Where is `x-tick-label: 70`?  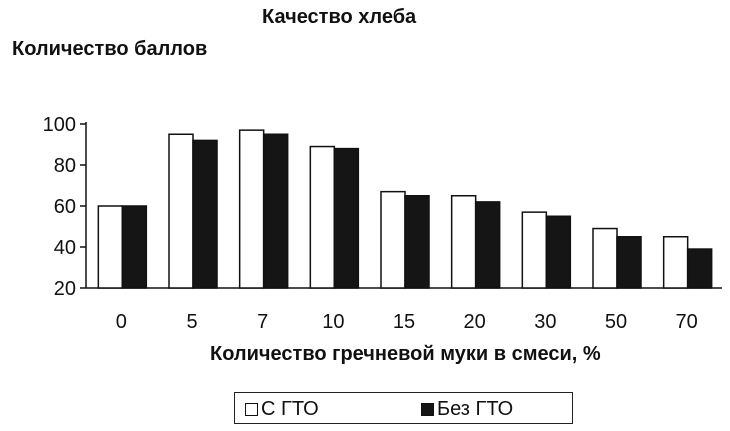 x-tick-label: 70 is located at coordinates (687, 322).